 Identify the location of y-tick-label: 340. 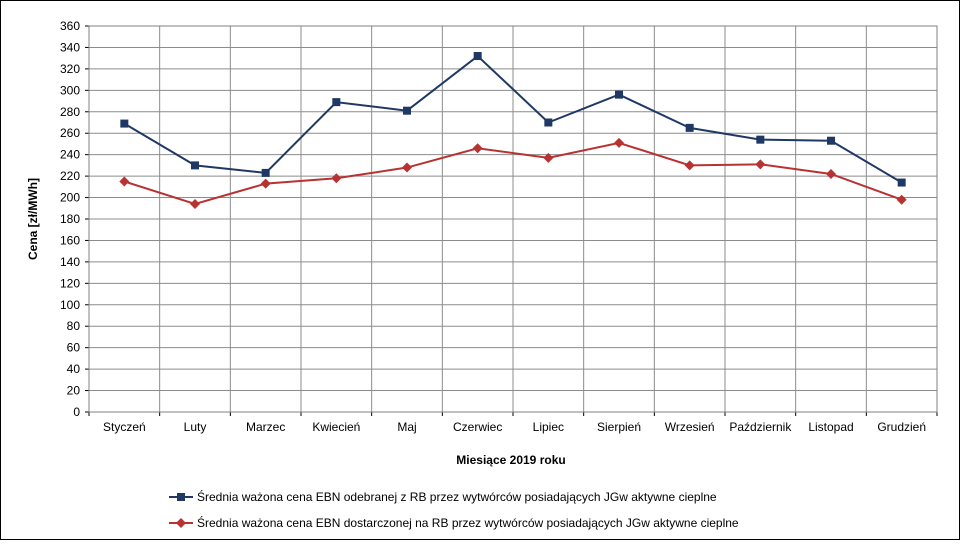
(70, 47).